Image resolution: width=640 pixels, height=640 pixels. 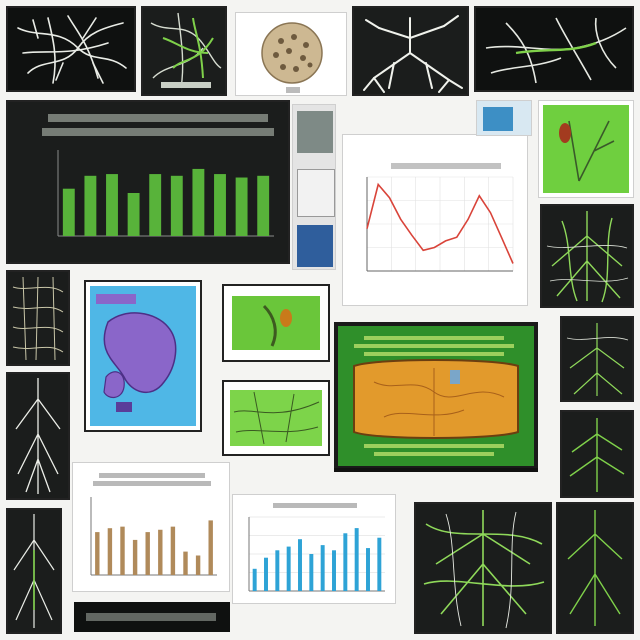 I want to click on root-photo-bottom-right, so click(x=595, y=568).